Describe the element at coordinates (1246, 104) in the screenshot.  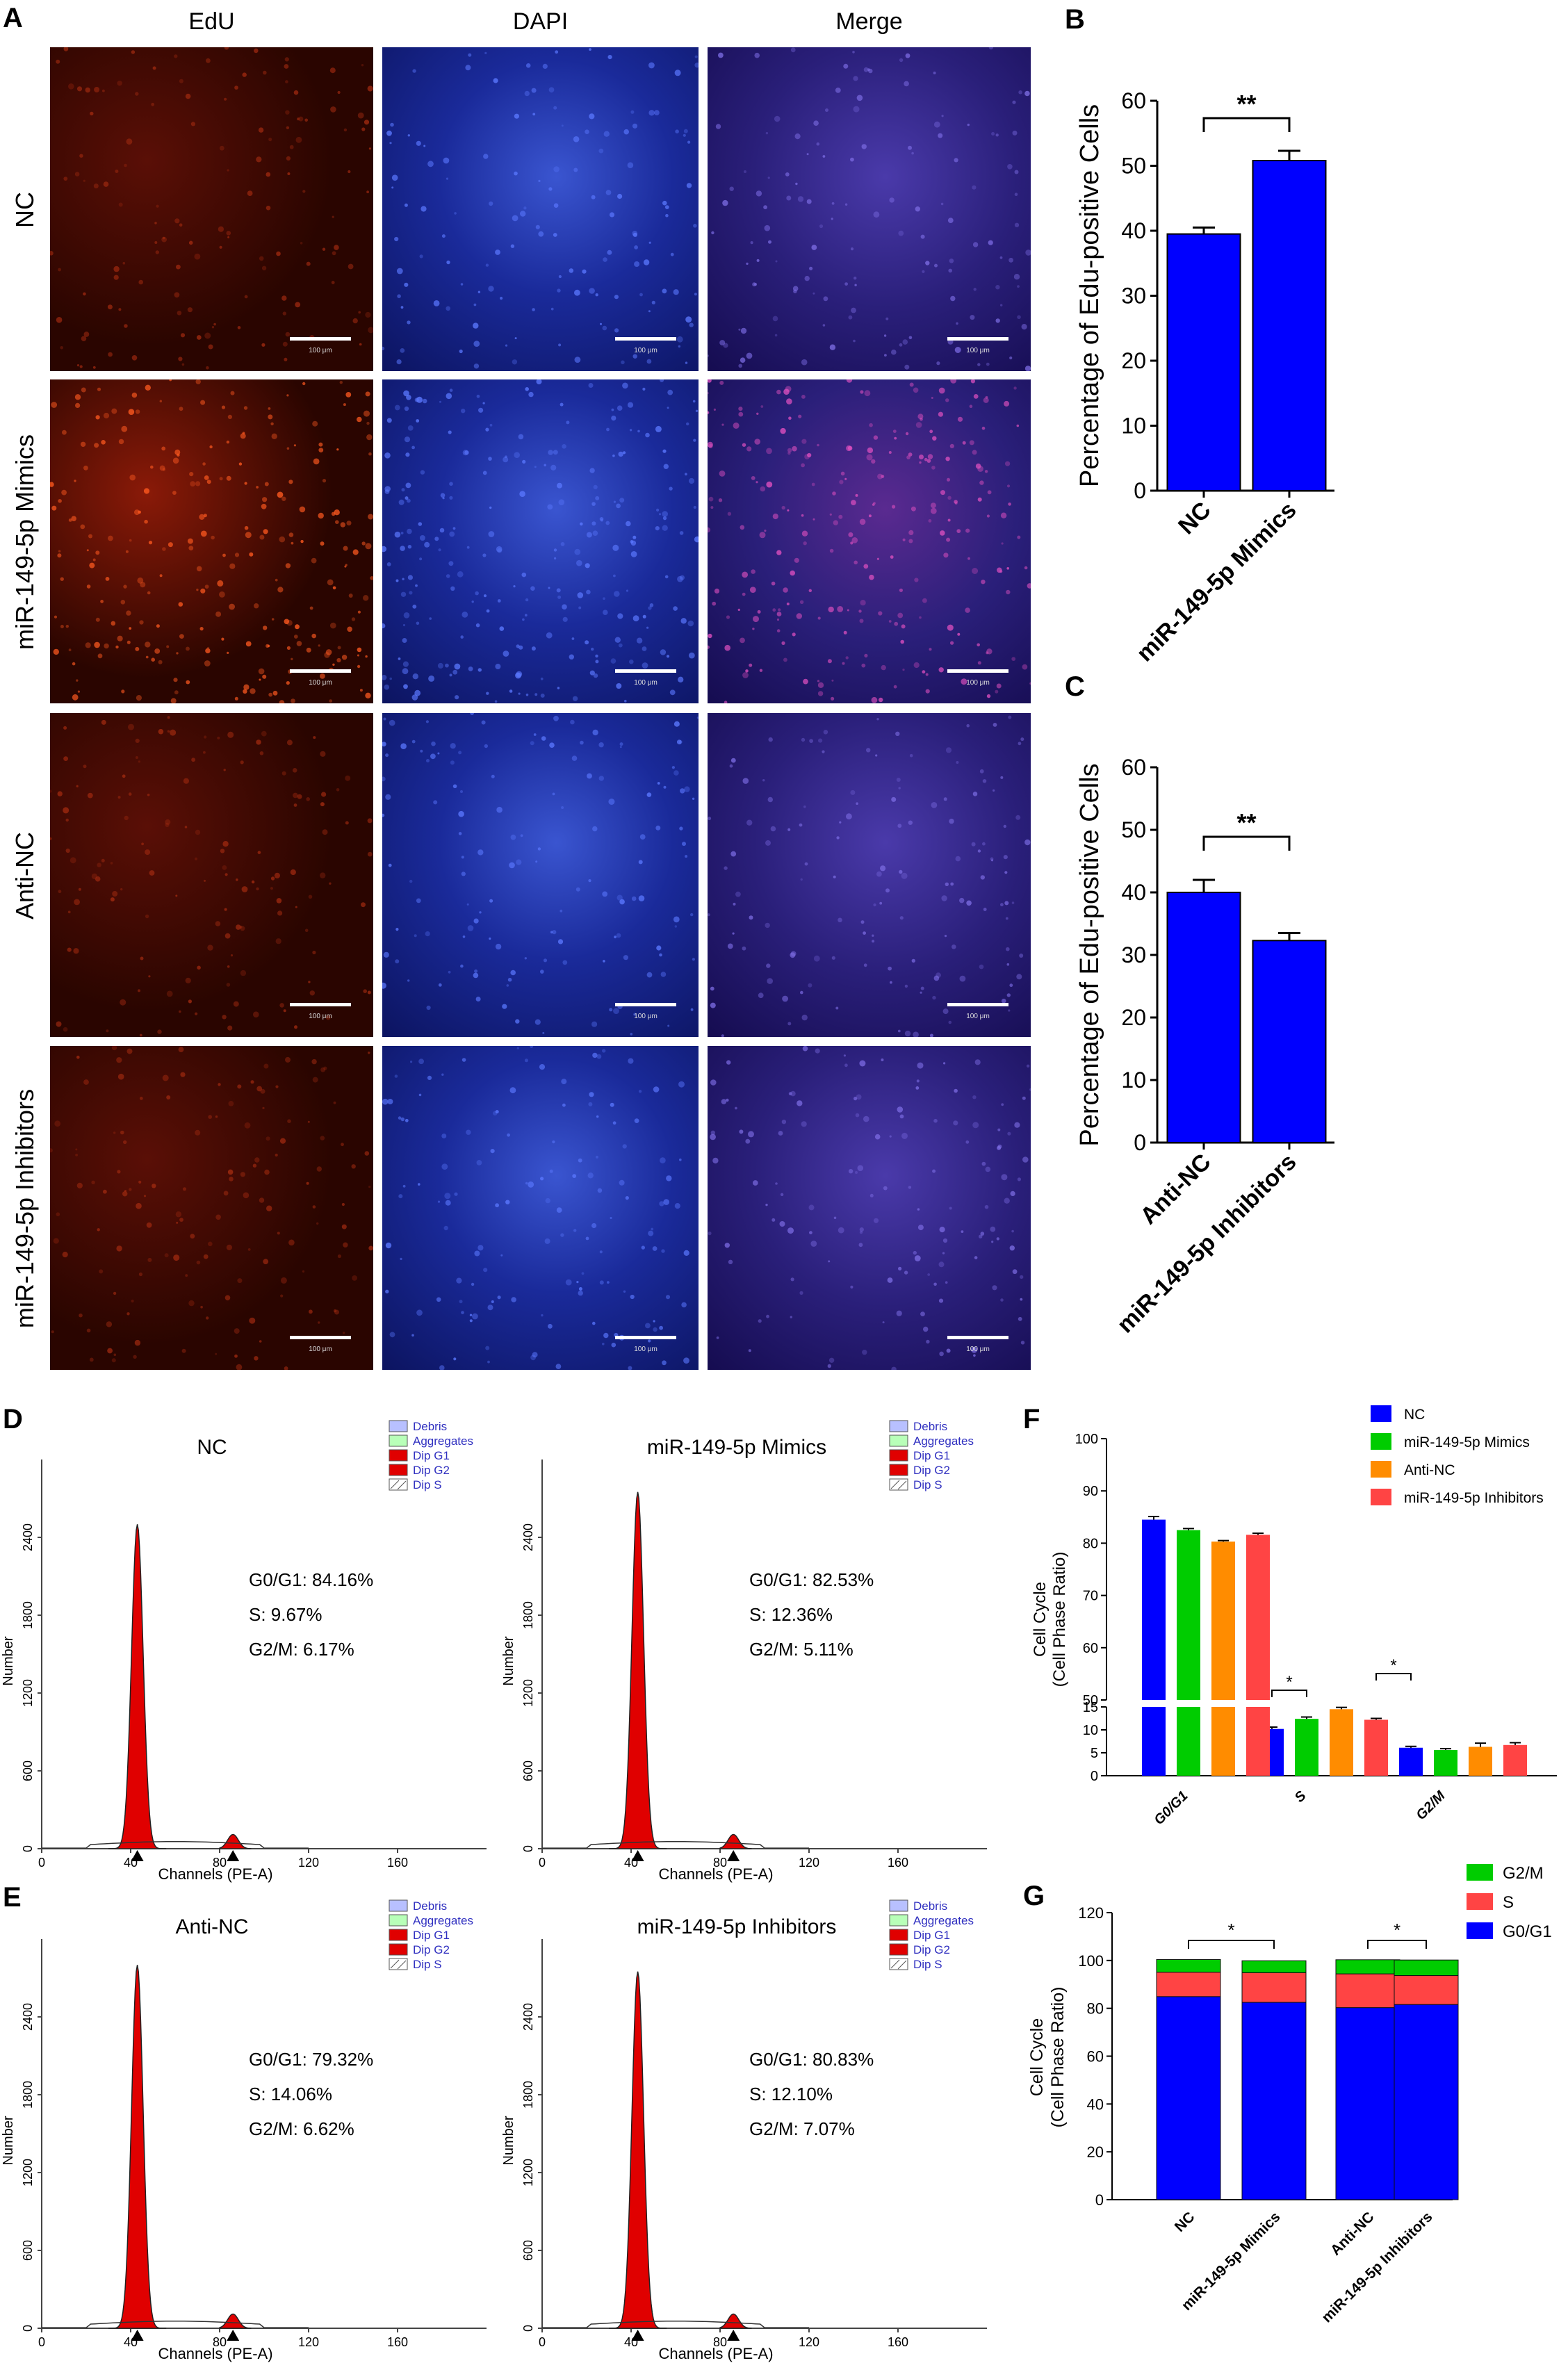
I see `significance-marker: **` at that location.